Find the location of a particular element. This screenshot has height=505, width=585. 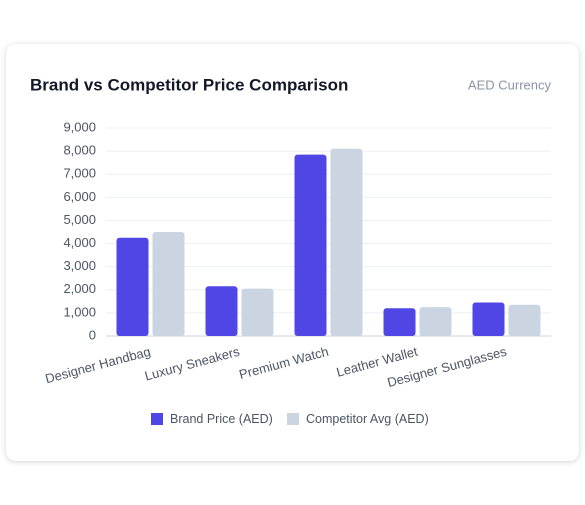

y-tick-label: 6,000 is located at coordinates (79, 196).